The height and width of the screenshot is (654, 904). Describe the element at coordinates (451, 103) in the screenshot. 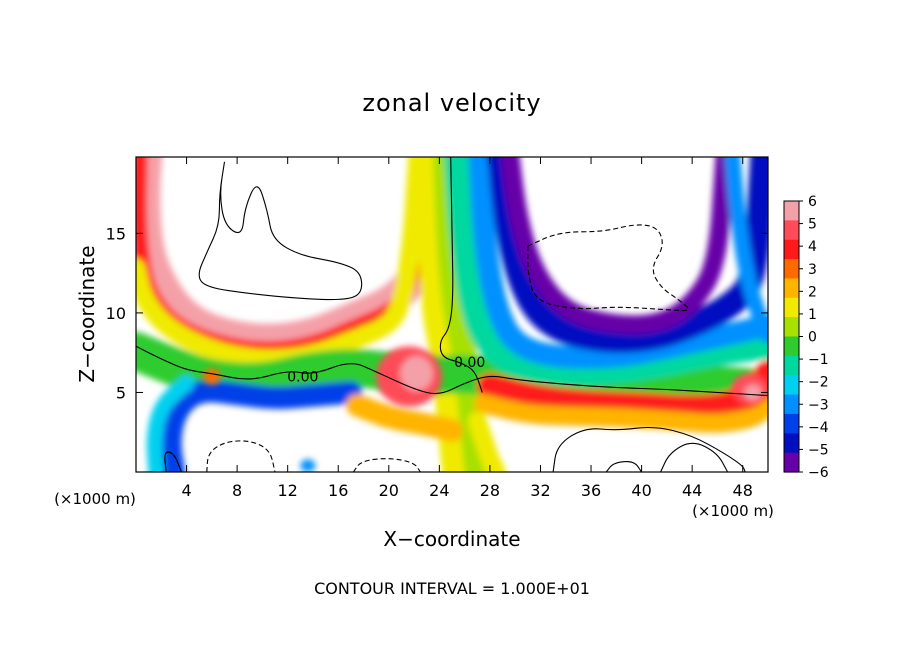

I see `chart-title: zonal velocity` at that location.